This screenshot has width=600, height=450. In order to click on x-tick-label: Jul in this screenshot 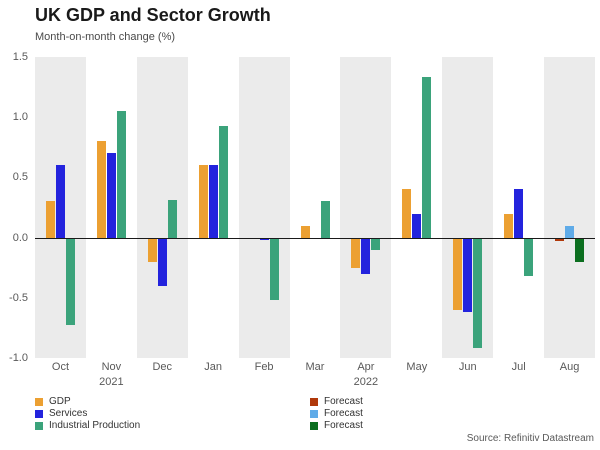, I will do `click(518, 367)`.